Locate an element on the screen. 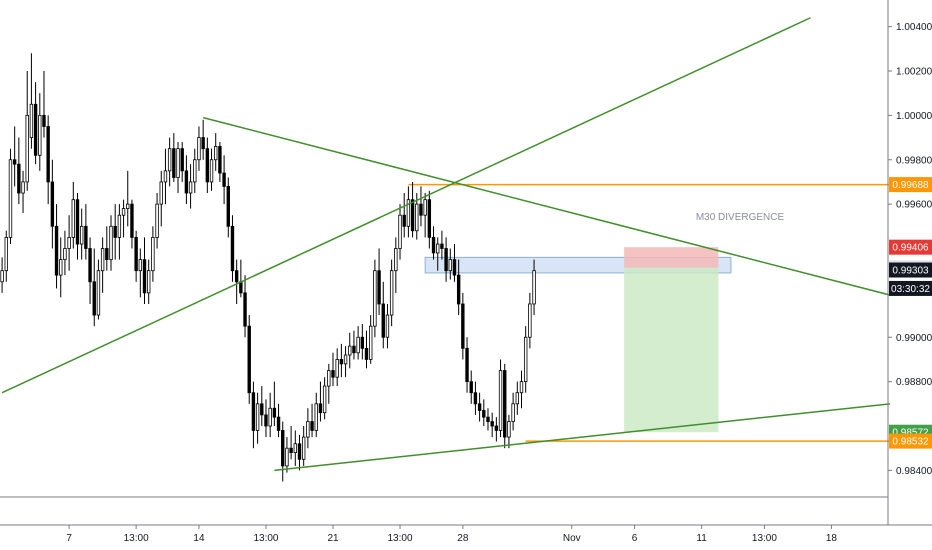  target-zone is located at coordinates (671, 350).